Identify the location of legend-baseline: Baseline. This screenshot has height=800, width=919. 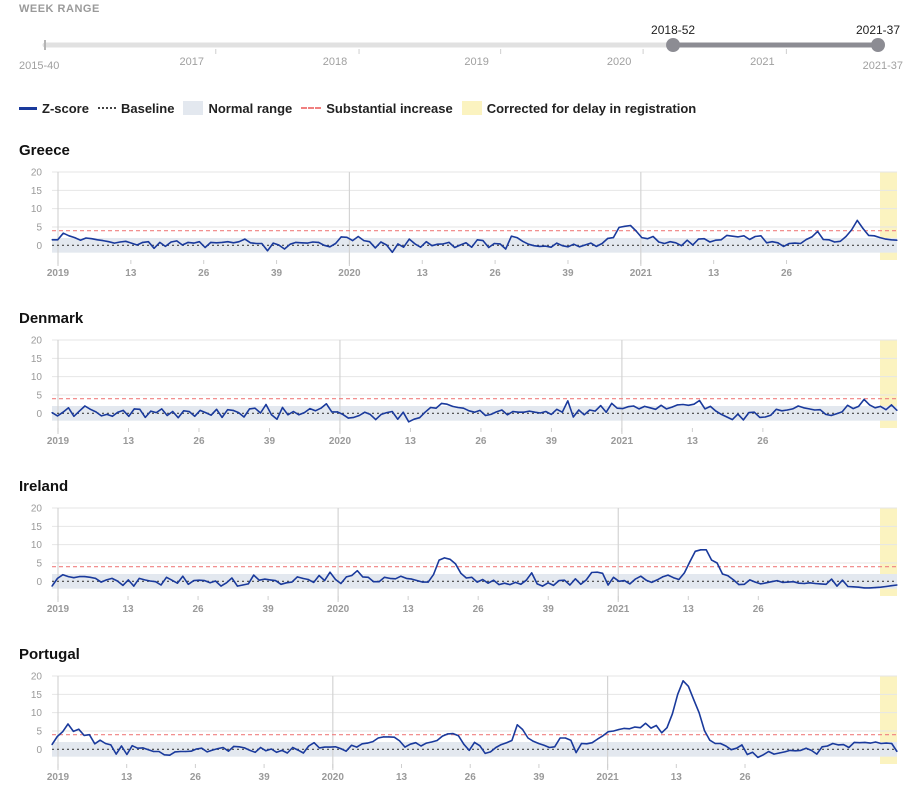
(135, 108).